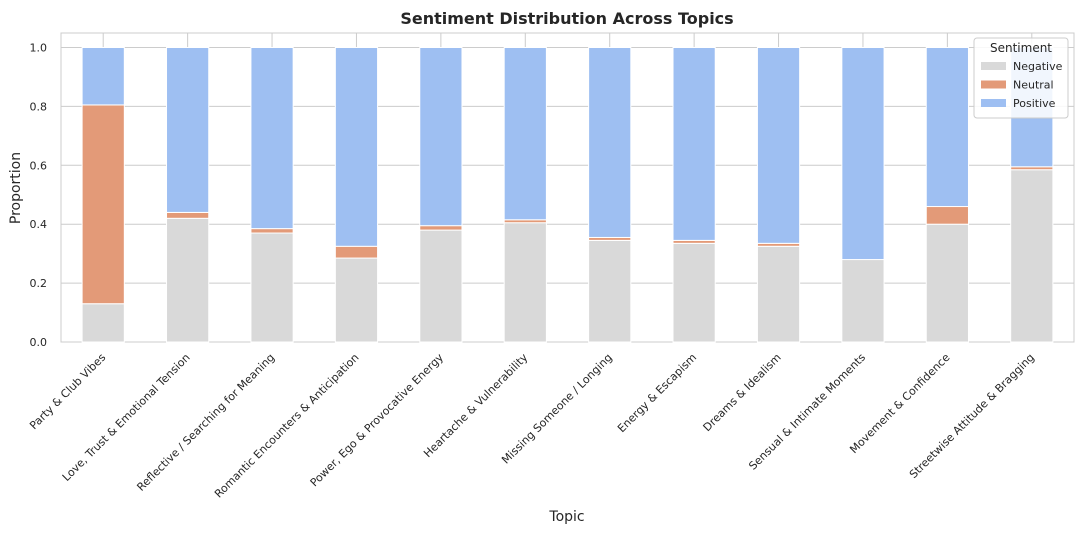  I want to click on legend-label-neutral: Neutral, so click(1033, 85).